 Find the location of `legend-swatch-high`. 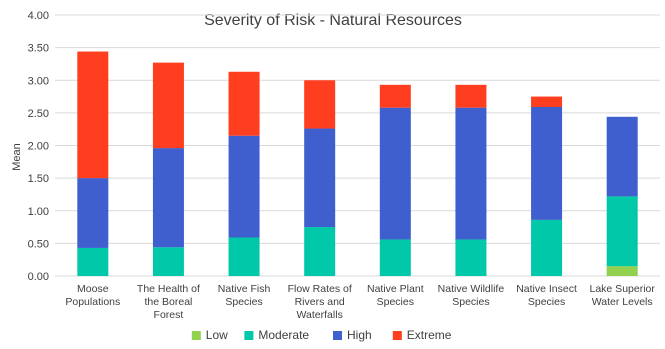

legend-swatch-high is located at coordinates (337, 335).